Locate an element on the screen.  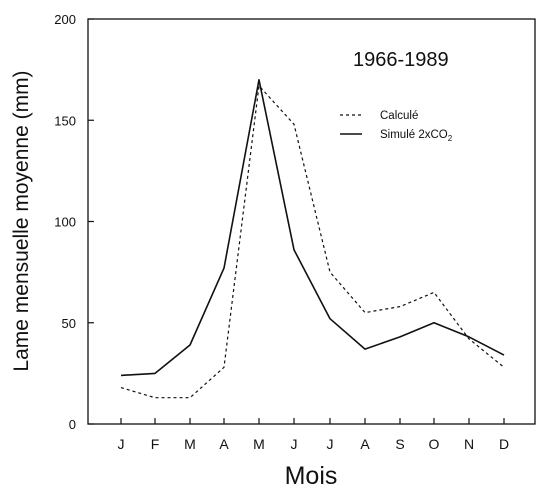
x-axis-title: Mois is located at coordinates (311, 476).